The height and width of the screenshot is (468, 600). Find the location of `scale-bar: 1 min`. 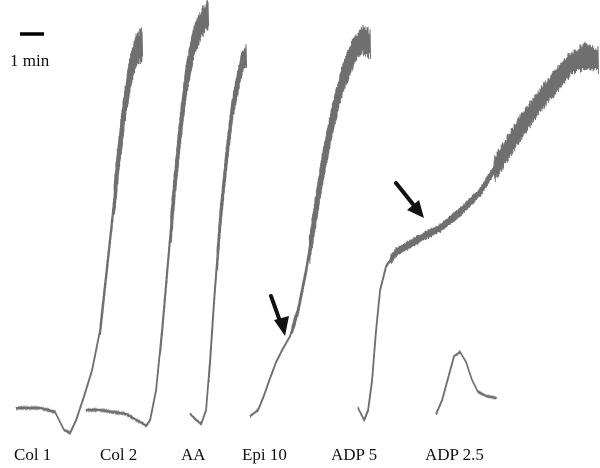

scale-bar: 1 min is located at coordinates (30, 51).